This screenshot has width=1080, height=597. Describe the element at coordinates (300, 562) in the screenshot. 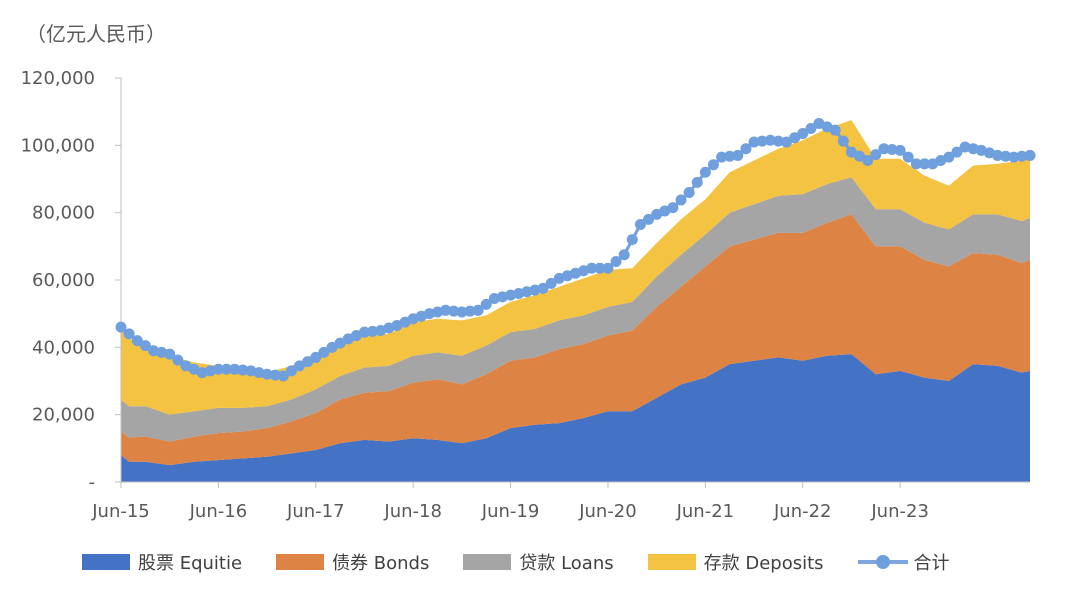

I see `bonds-swatch` at that location.